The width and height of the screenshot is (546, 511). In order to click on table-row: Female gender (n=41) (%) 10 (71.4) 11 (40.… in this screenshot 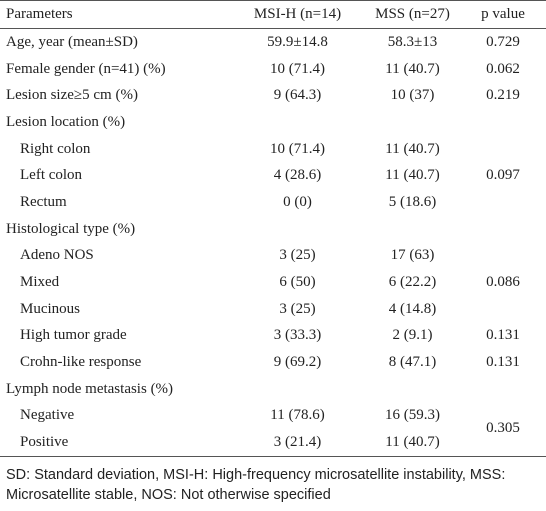, I will do `click(273, 69)`.